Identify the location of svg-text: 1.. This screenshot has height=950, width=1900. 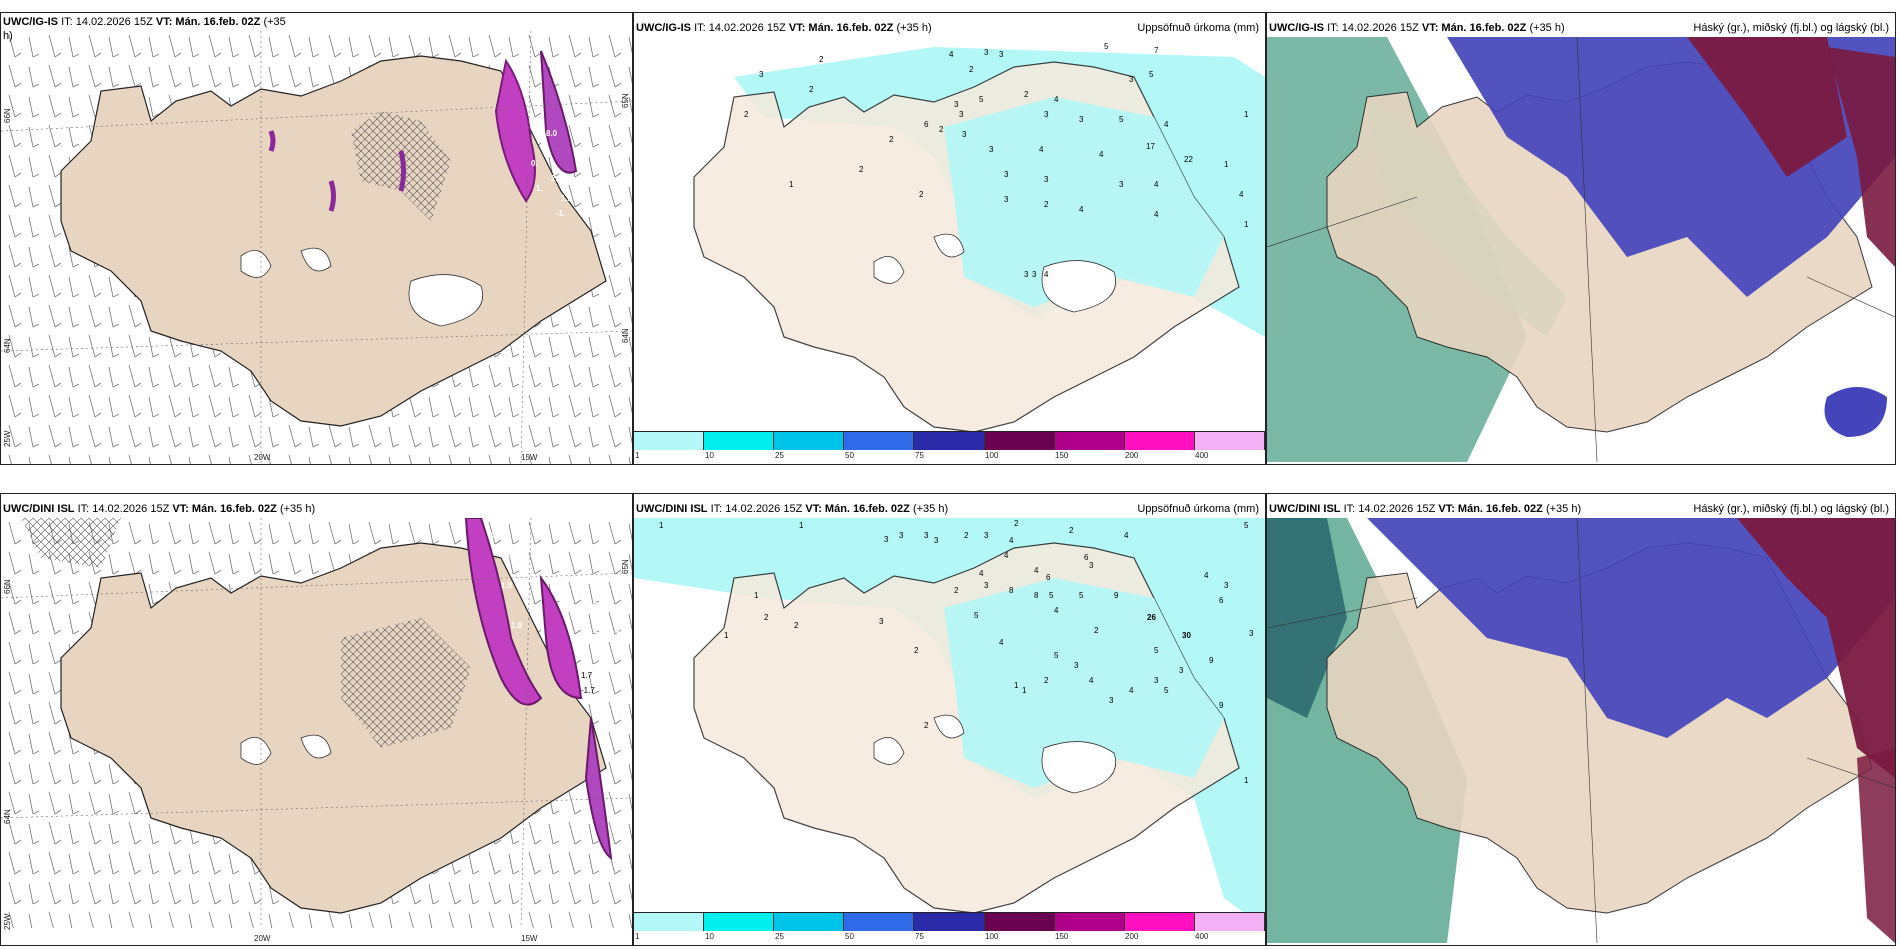
(539, 188).